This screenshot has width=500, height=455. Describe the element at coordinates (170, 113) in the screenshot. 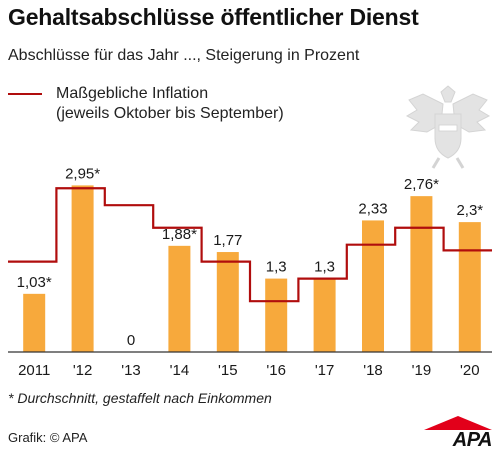

I see `legend-line-2: (jeweils Oktober bis September)` at that location.